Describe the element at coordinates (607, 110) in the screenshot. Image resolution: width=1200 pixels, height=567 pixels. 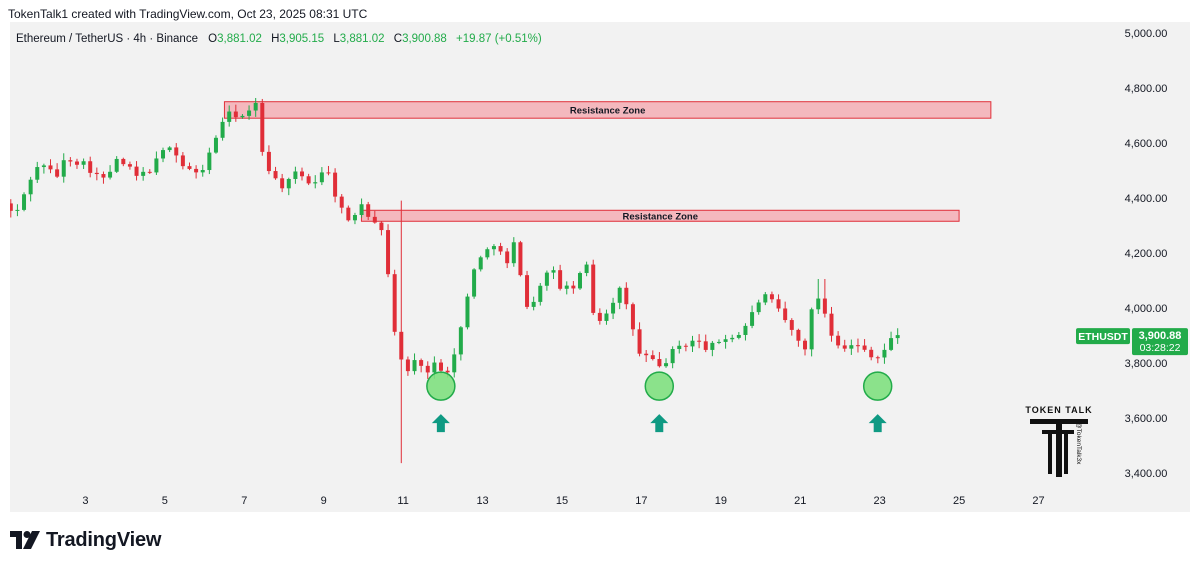
I see `resistance-zone` at that location.